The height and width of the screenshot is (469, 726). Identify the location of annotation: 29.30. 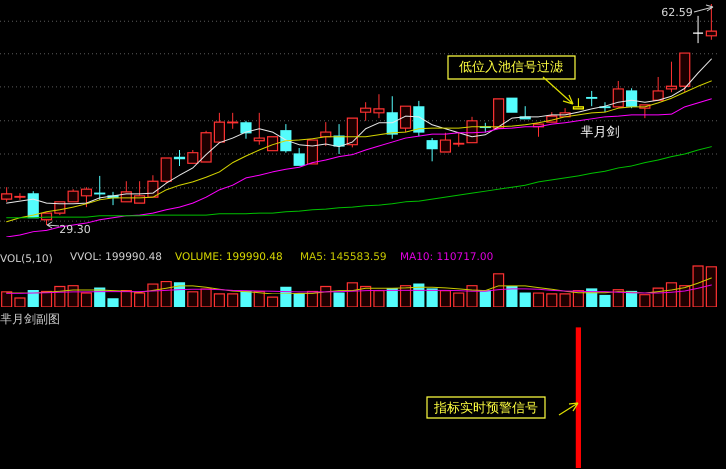
(75, 229).